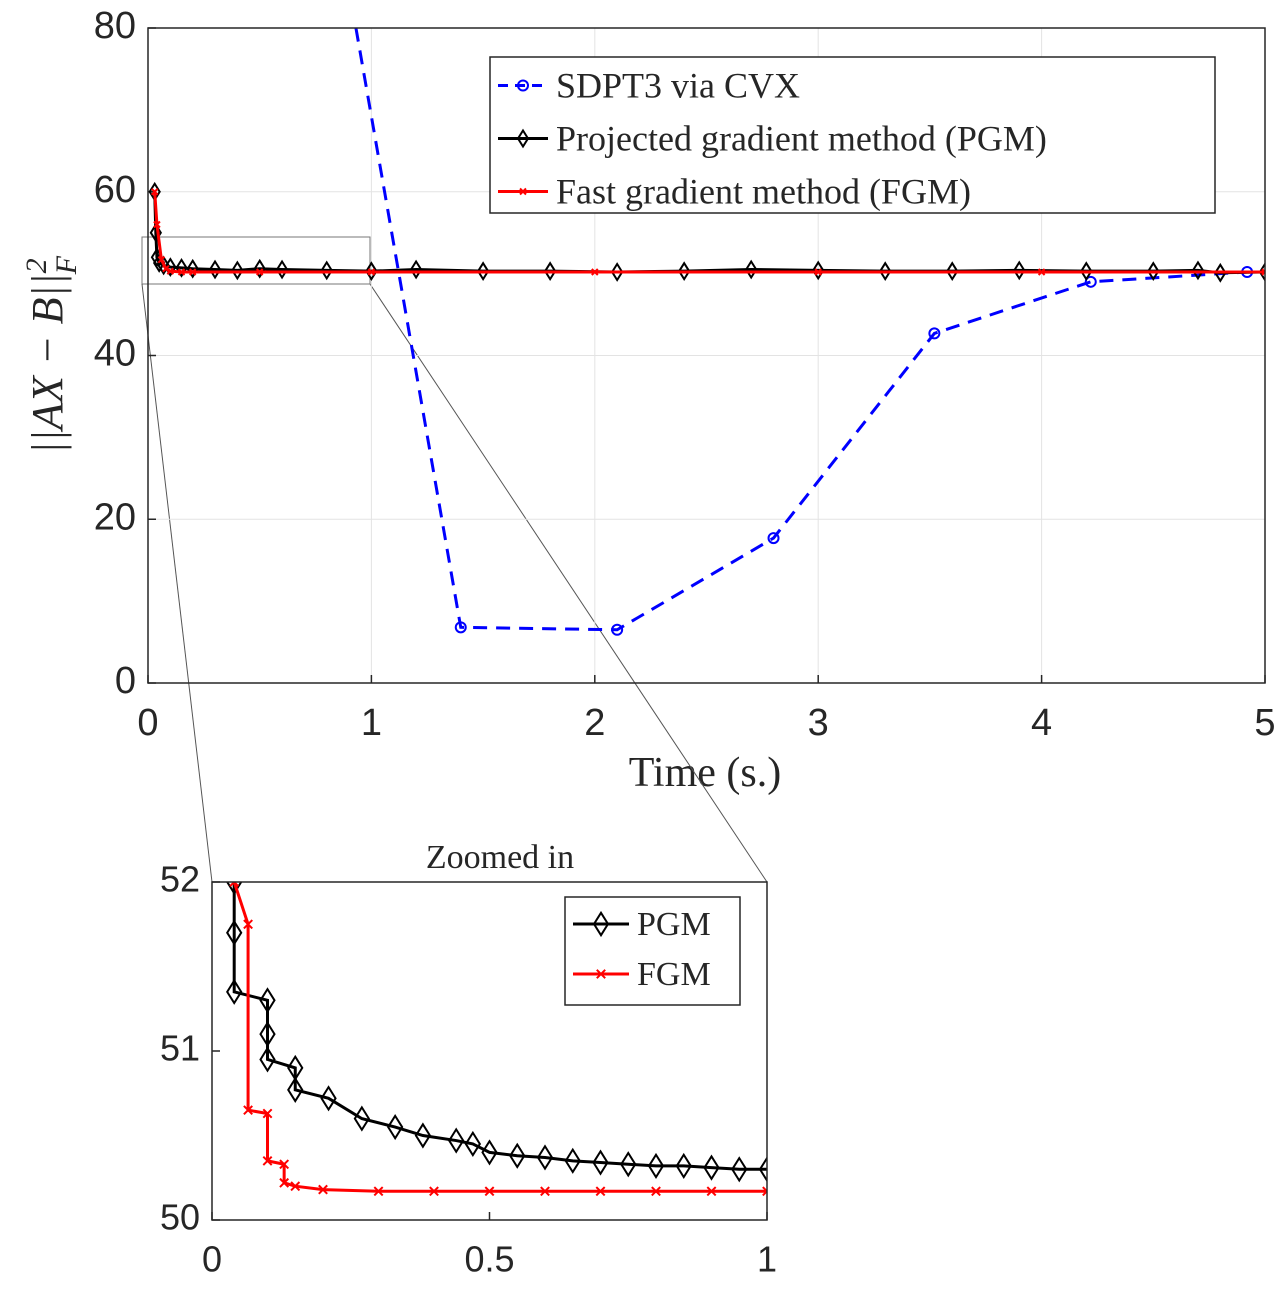 This screenshot has height=1290, width=1287. I want to click on zoom-region, so click(256, 260).